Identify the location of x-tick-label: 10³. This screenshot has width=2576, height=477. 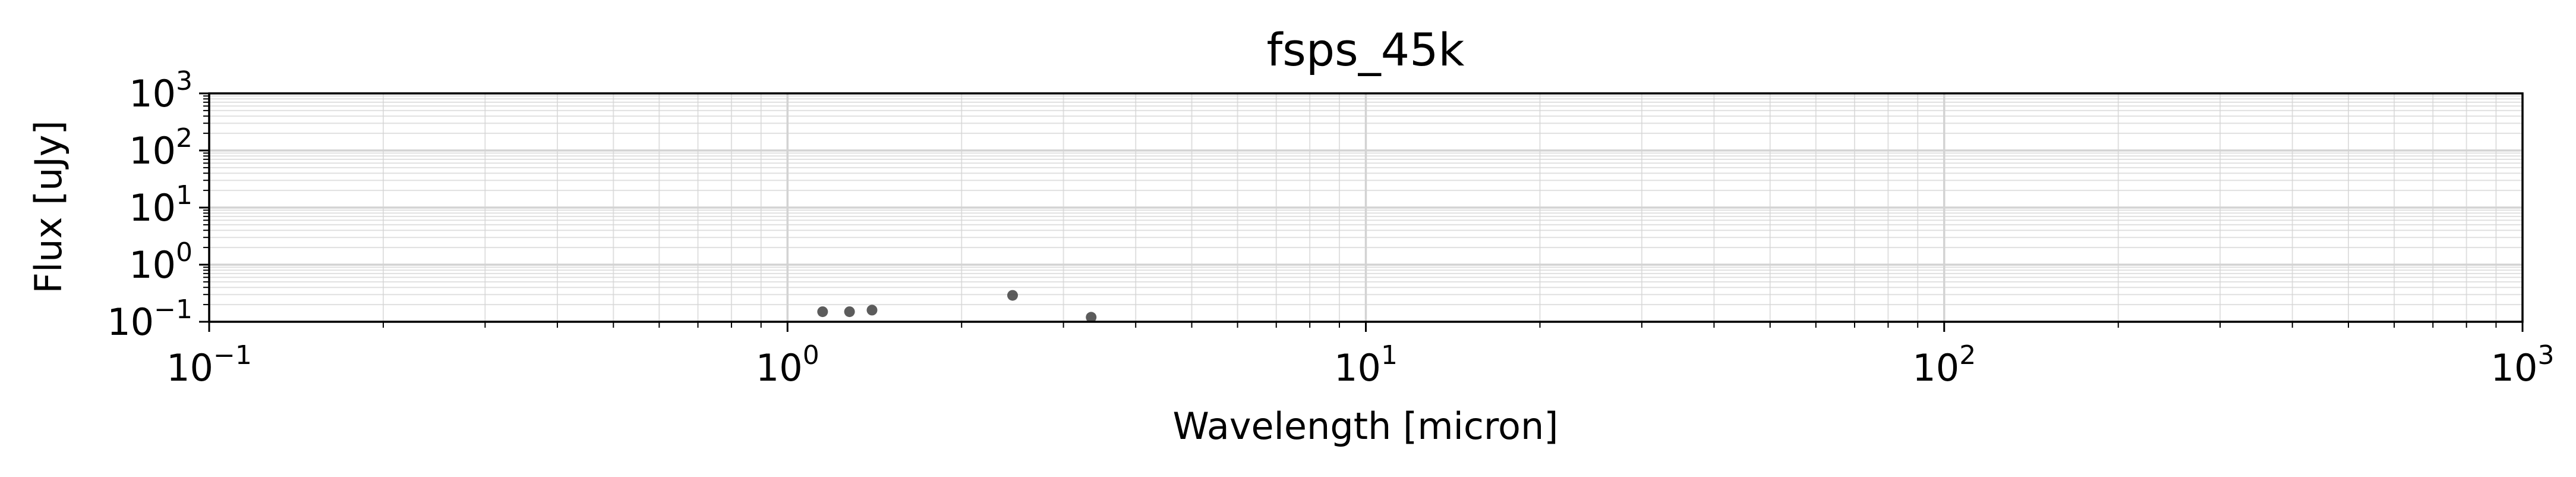
(2523, 365).